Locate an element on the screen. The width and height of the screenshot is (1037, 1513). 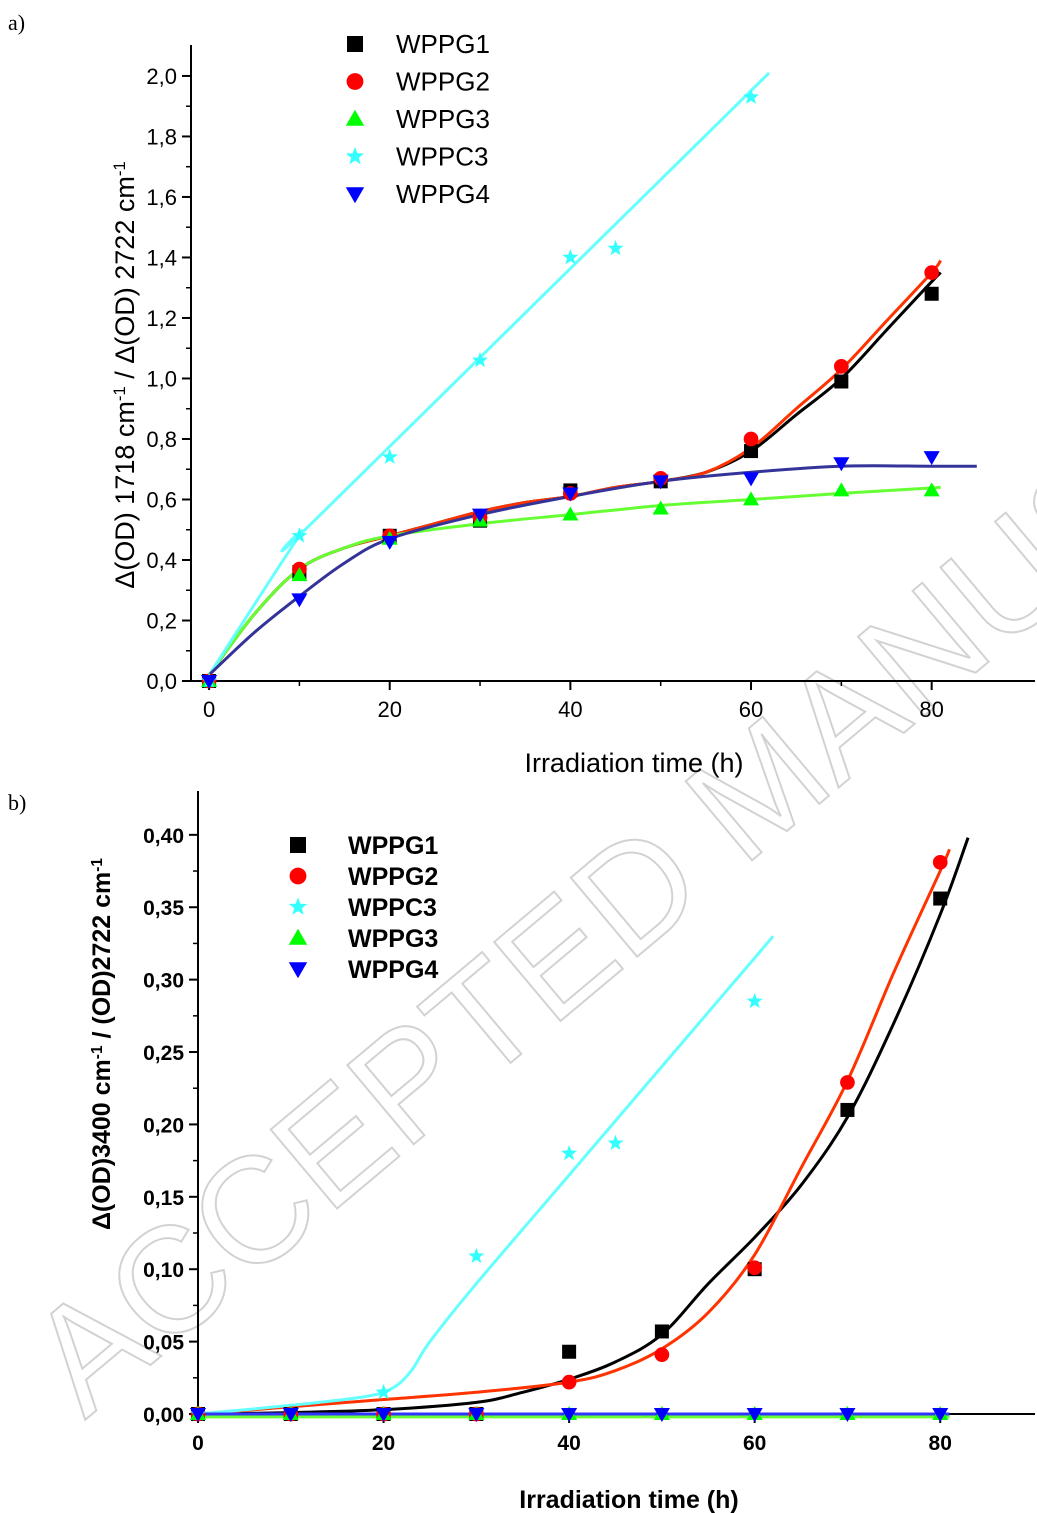
y-axis-title-part: / Δ(OD) 2722 cm is located at coordinates (125, 281).